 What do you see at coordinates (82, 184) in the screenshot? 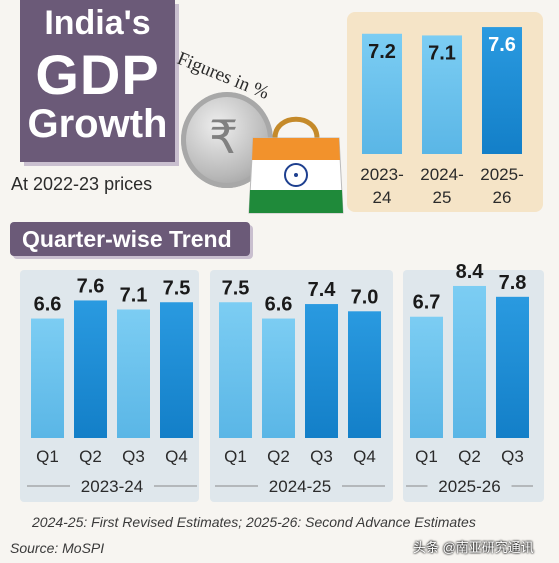
I see `subtitle: At 2022-23 prices` at bounding box center [82, 184].